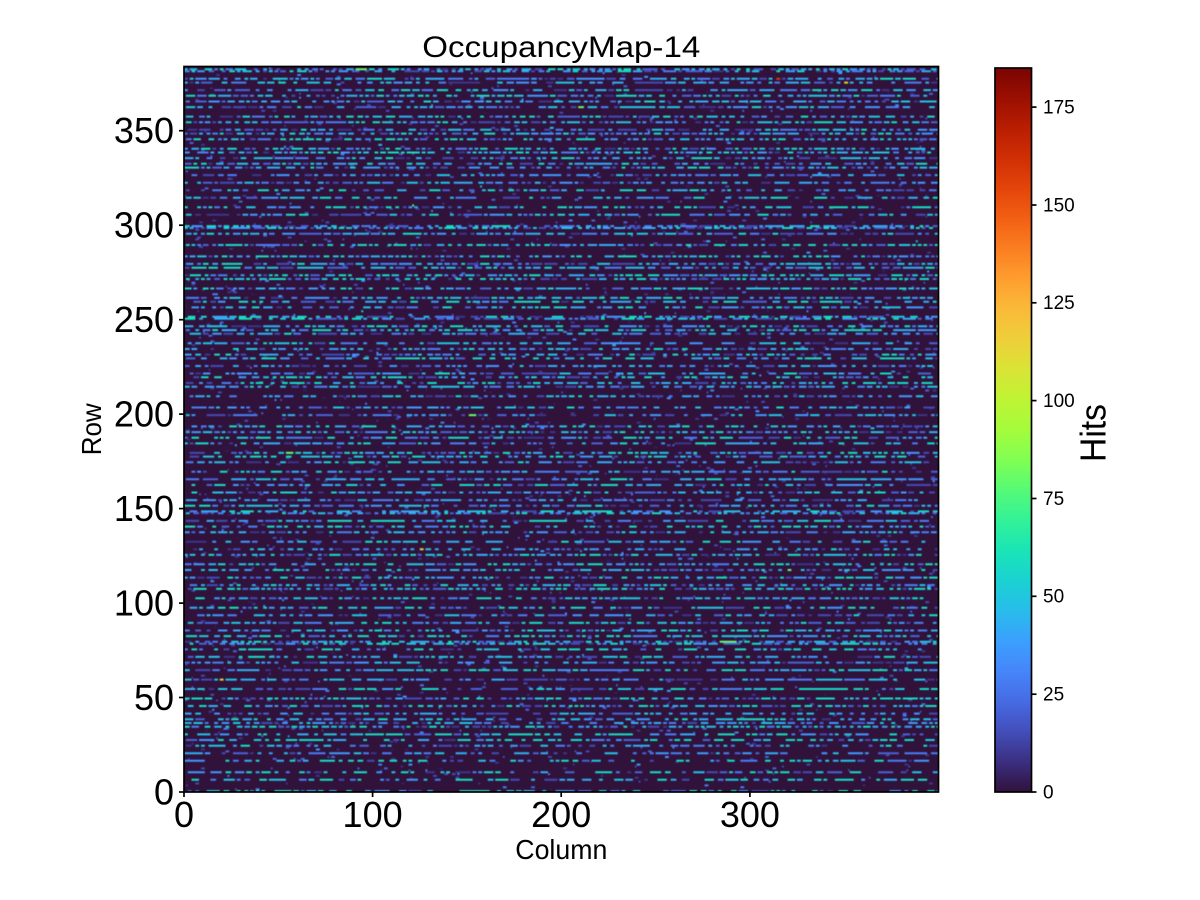  What do you see at coordinates (1053, 695) in the screenshot?
I see `svg-text: 25` at bounding box center [1053, 695].